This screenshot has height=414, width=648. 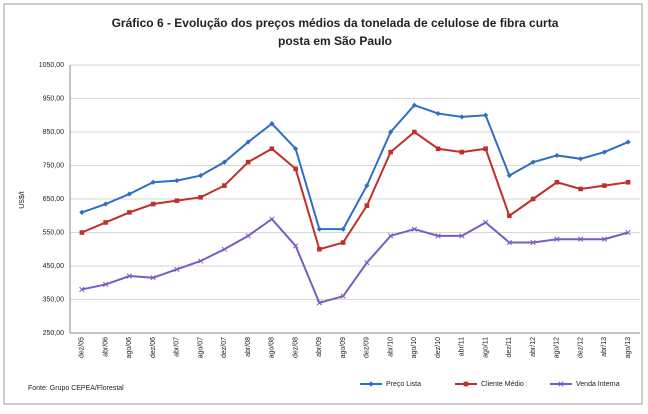 What do you see at coordinates (54, 266) in the screenshot?
I see `y-tick-label: 450,00` at bounding box center [54, 266].